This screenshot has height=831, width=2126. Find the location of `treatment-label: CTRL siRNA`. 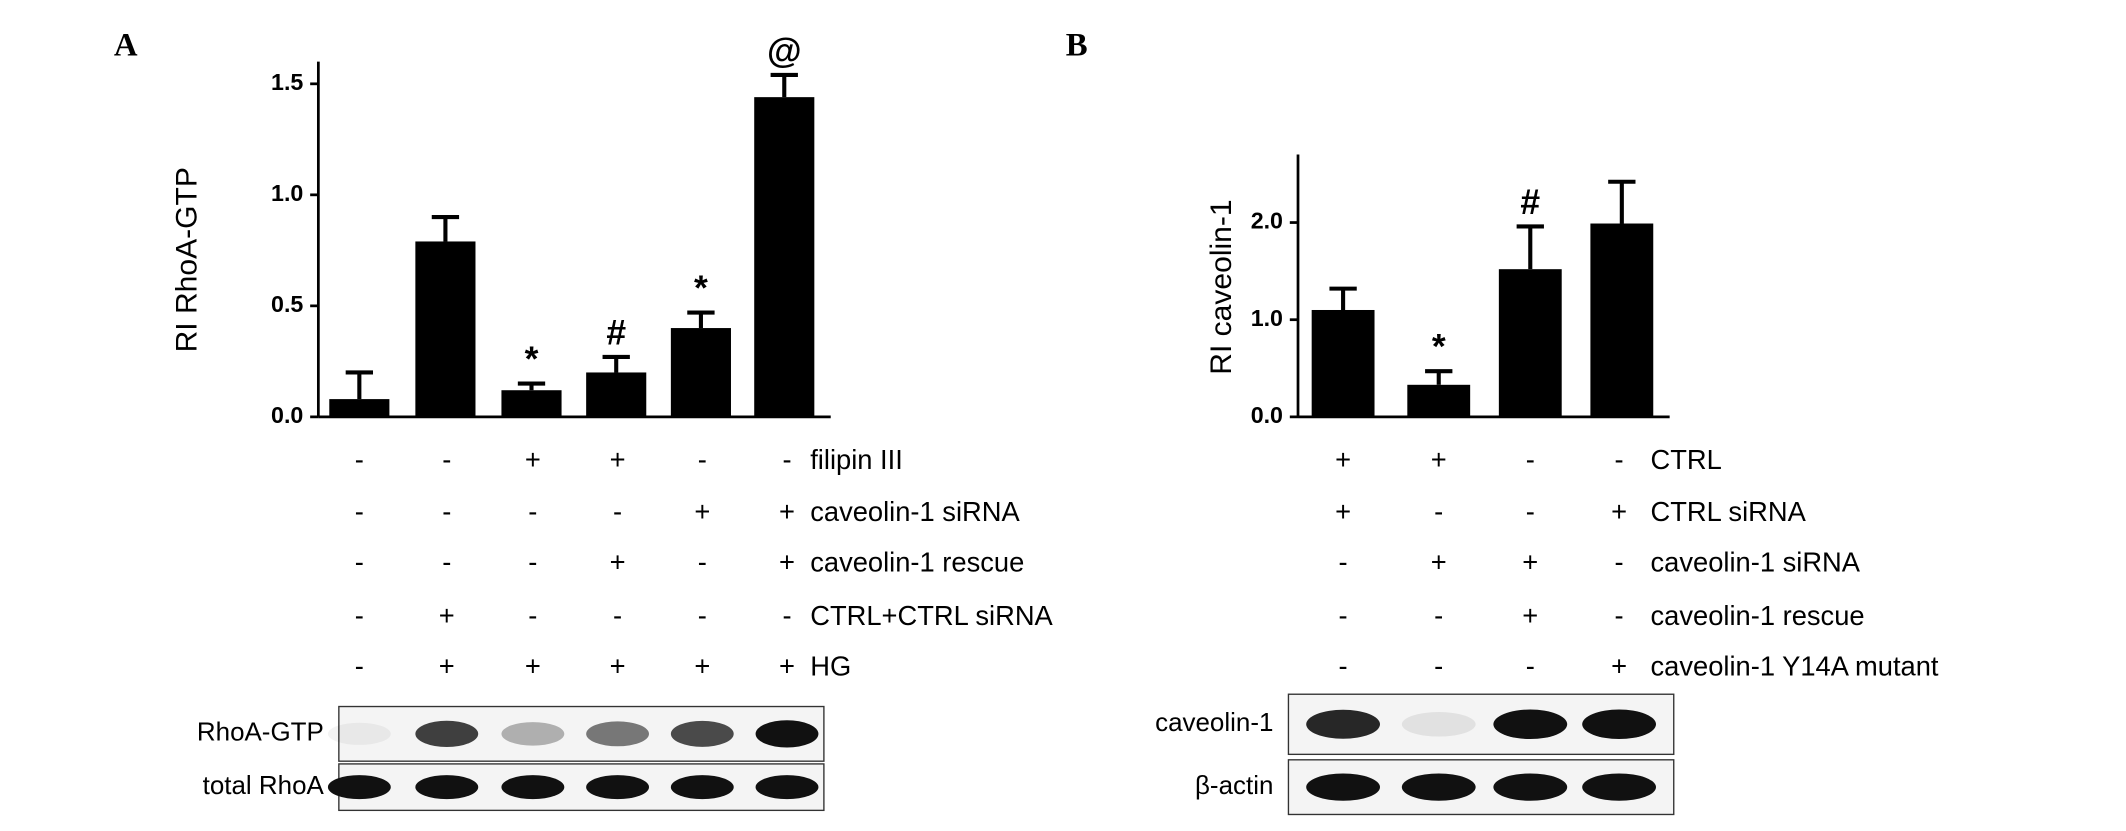

treatment-label: CTRL siRNA is located at coordinates (1729, 511).